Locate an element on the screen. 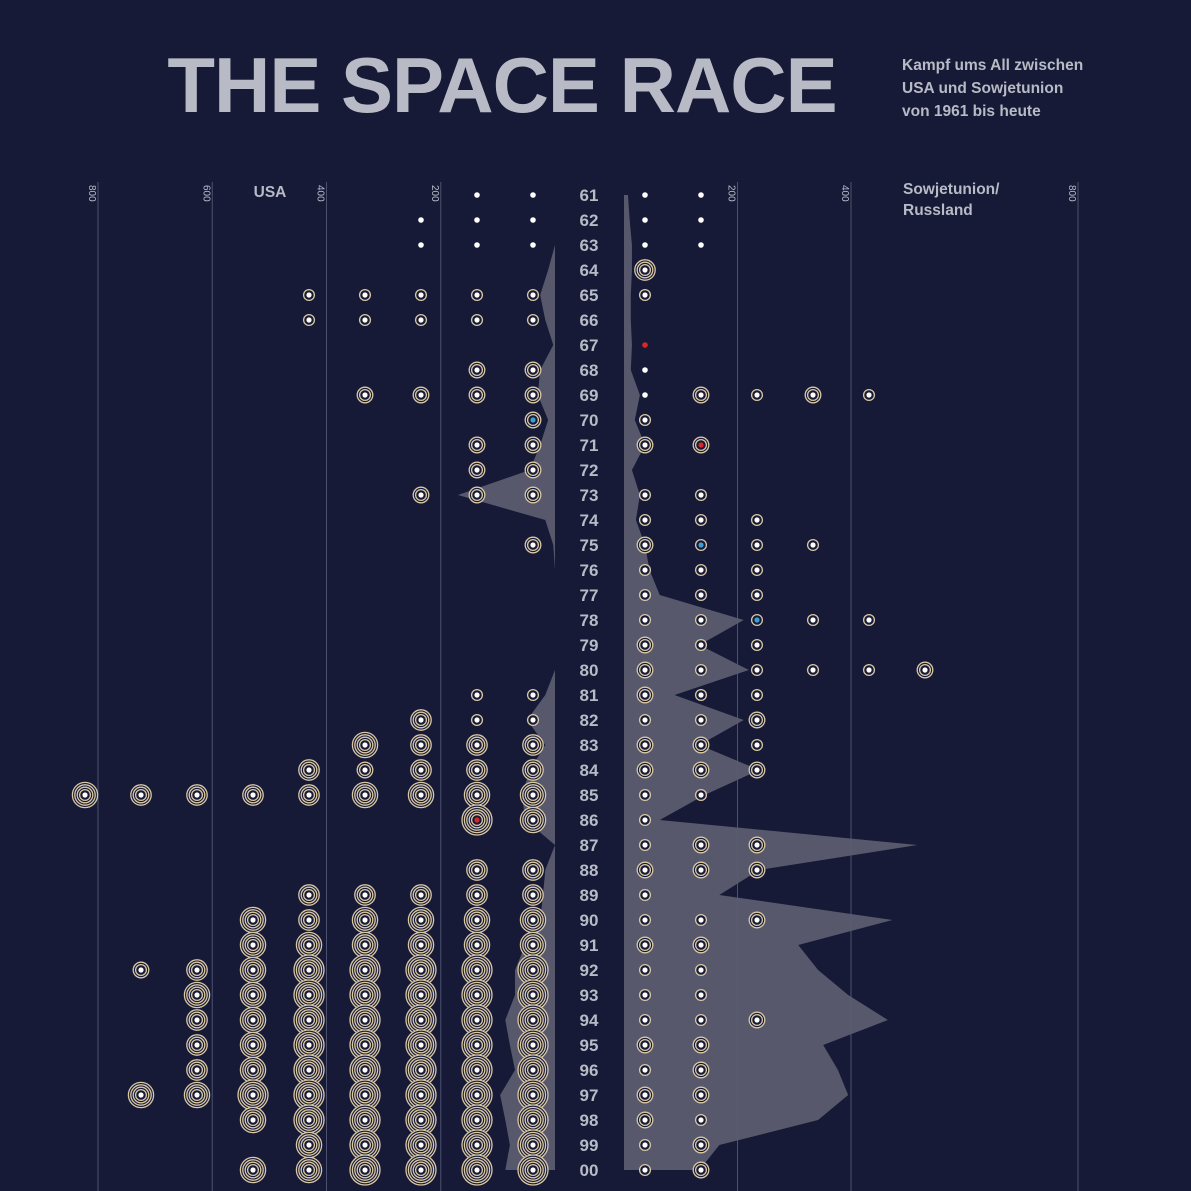 Image resolution: width=1191 pixels, height=1191 pixels. x-tick-label: 600 is located at coordinates (205, 193).